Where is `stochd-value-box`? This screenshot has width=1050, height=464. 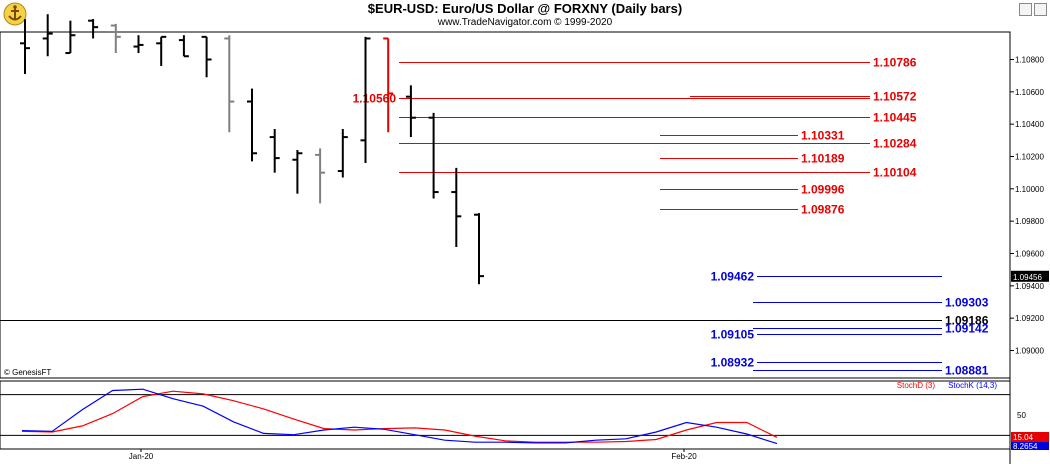 stochd-value-box is located at coordinates (1030, 437).